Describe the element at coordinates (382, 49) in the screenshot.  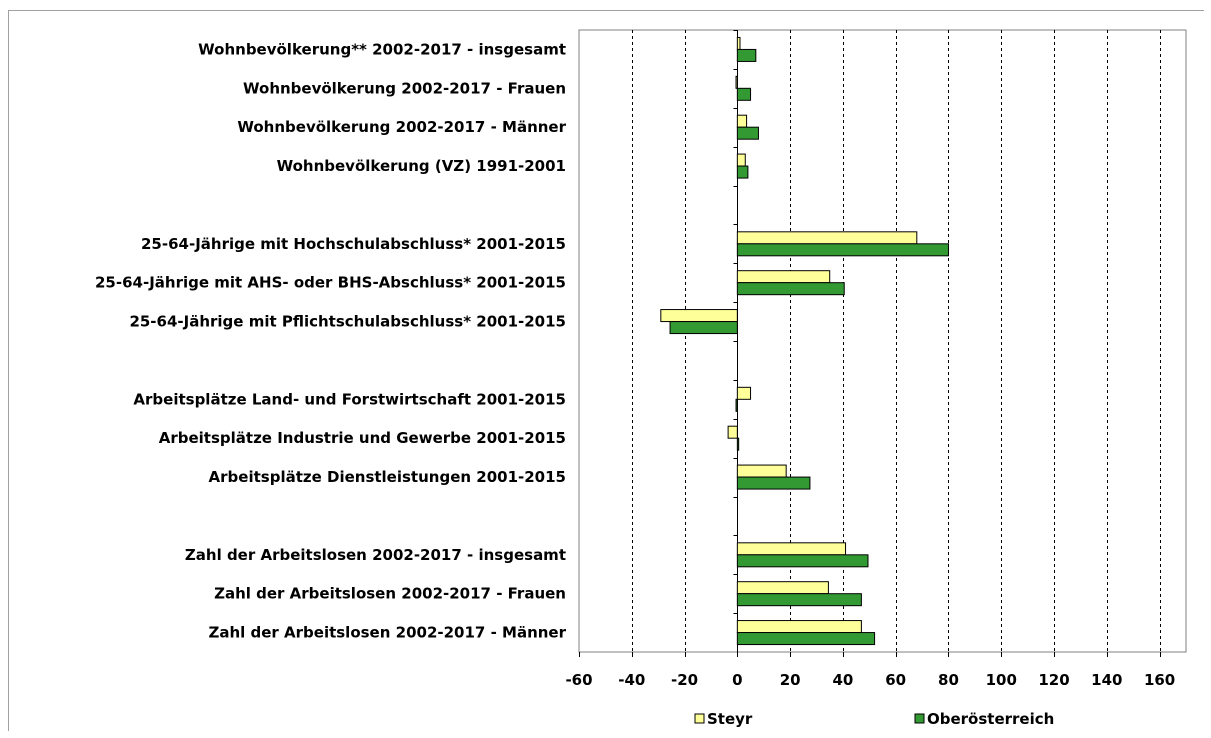
I see `category-label: Wohnbevölkerung** 2002-2017 - insgesamt` at that location.